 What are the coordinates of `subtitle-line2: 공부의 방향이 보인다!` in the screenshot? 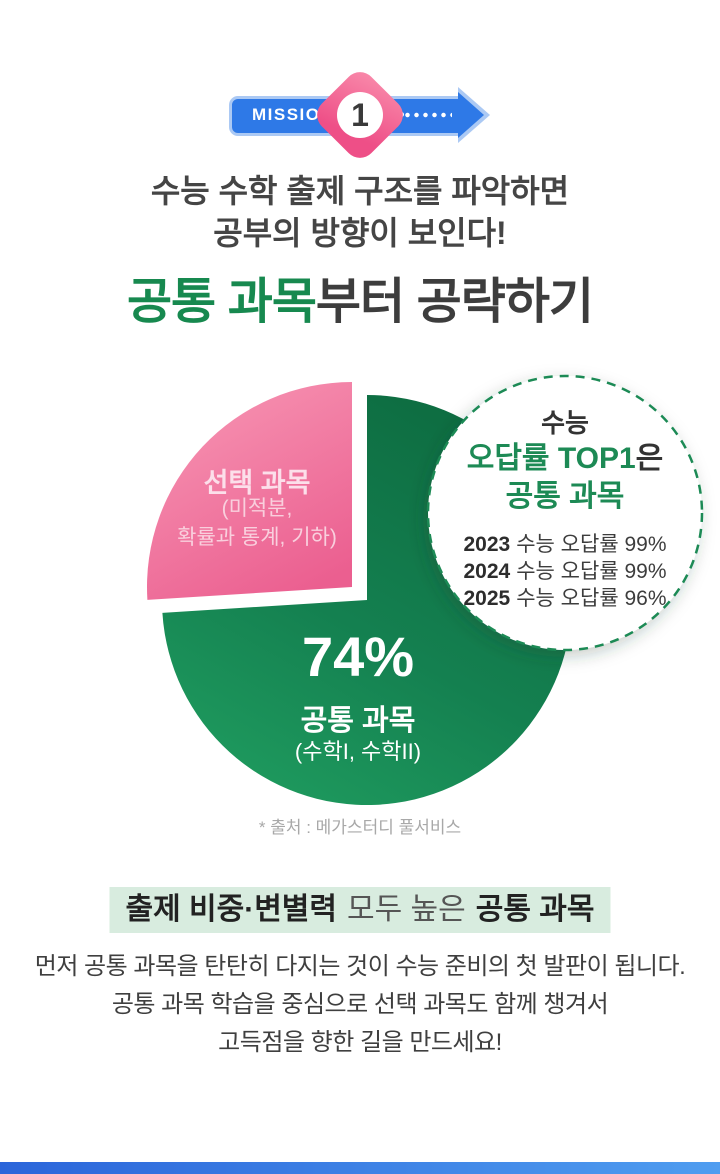 It's located at (360, 233).